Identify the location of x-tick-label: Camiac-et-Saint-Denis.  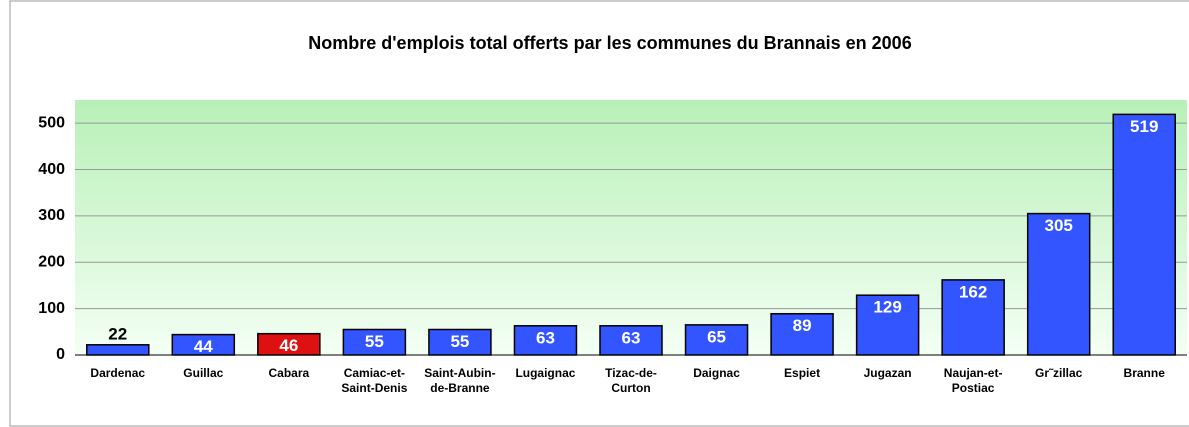
(374, 380).